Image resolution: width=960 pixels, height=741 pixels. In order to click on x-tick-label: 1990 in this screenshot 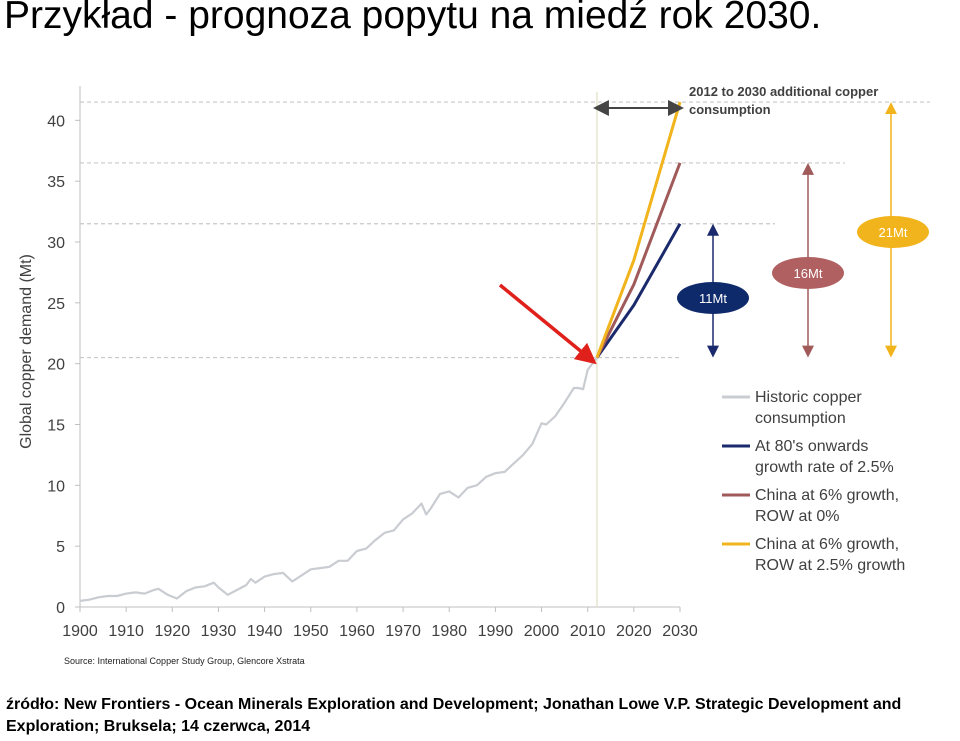, I will do `click(496, 631)`.